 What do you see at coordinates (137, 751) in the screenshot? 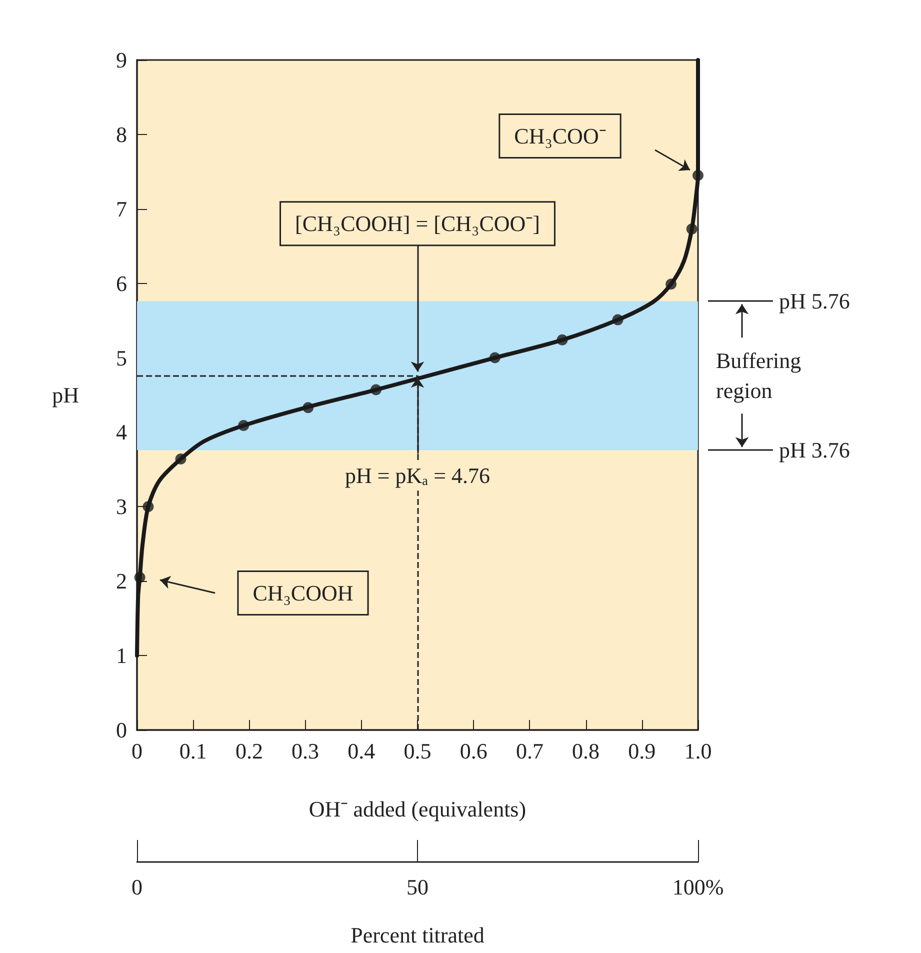
I see `x-tick-label: 0` at bounding box center [137, 751].